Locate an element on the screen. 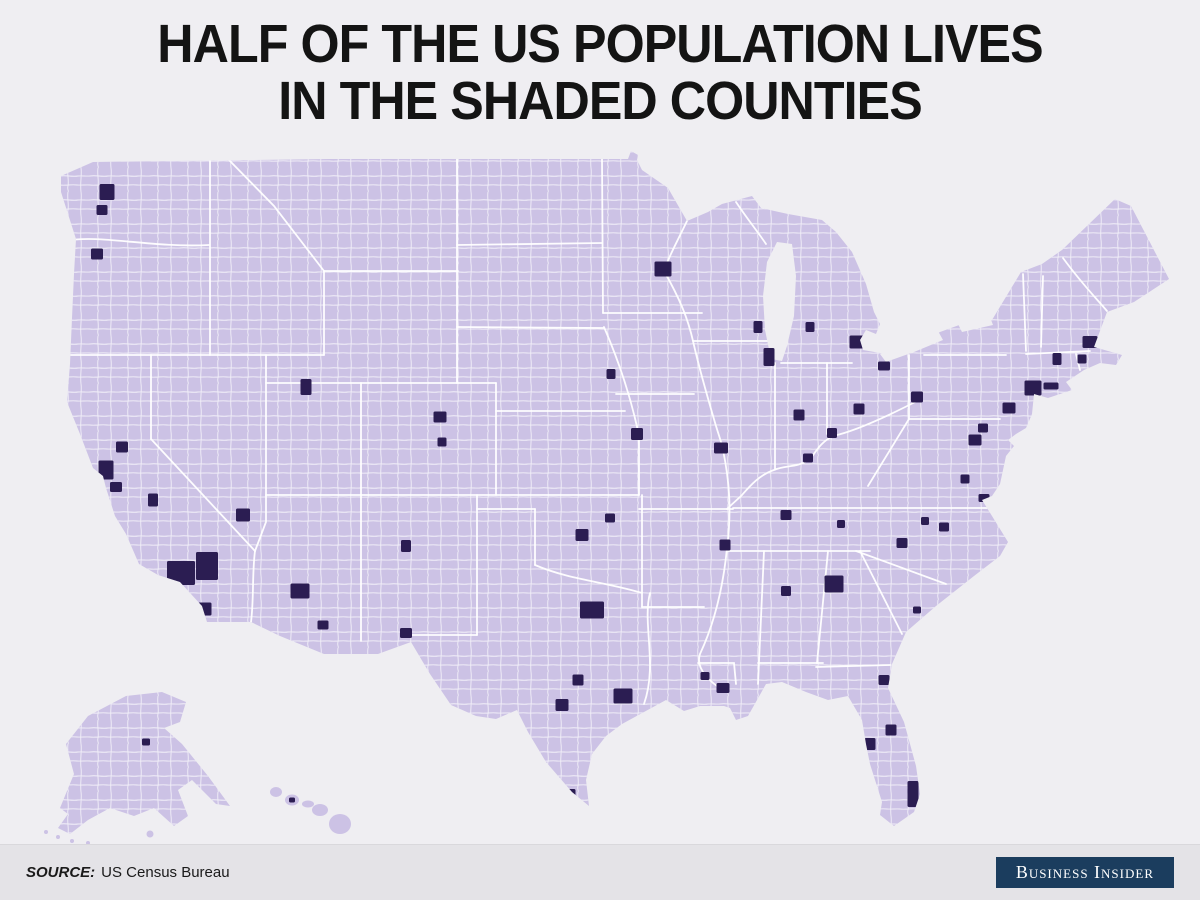 The image size is (1200, 900). alaska-borough-texture is located at coordinates (144, 763).